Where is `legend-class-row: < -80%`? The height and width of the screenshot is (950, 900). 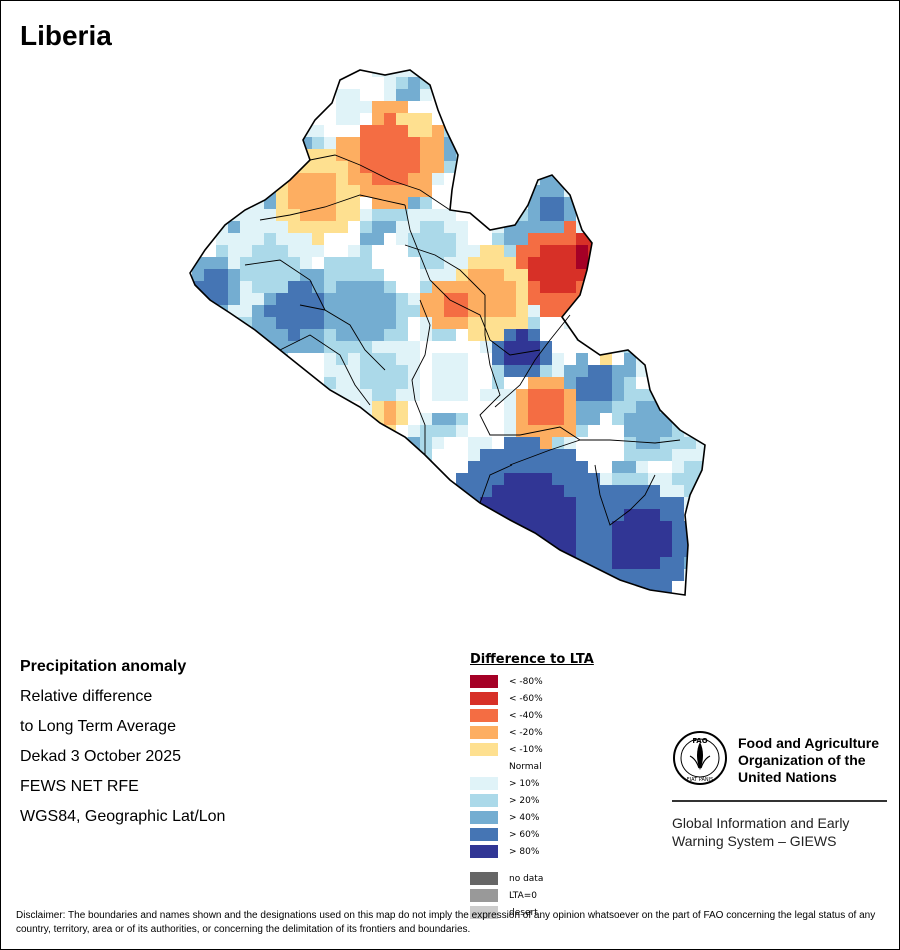
legend-class-row: < -80% is located at coordinates (532, 681).